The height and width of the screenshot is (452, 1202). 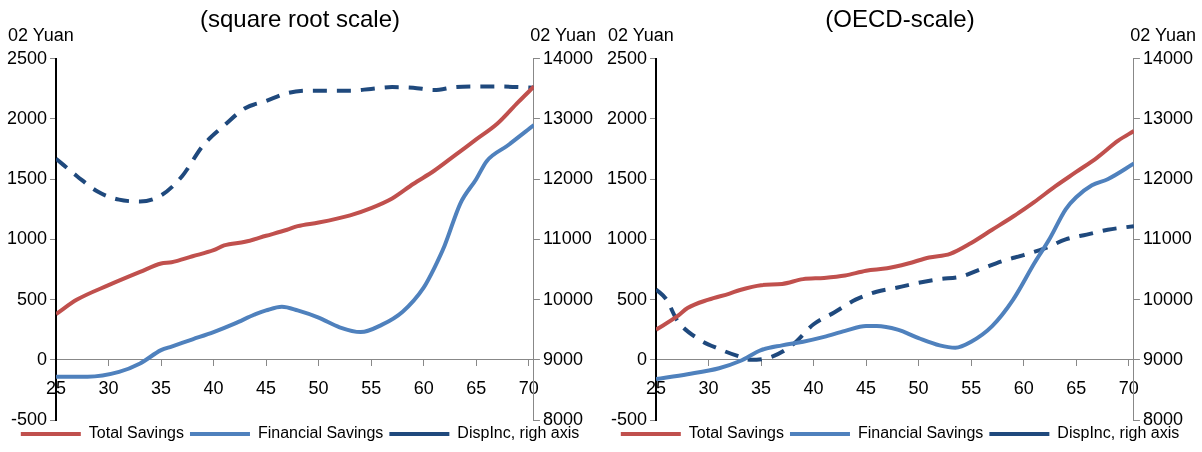 What do you see at coordinates (900, 19) in the screenshot?
I see `chart-title: (OECD-scale)` at bounding box center [900, 19].